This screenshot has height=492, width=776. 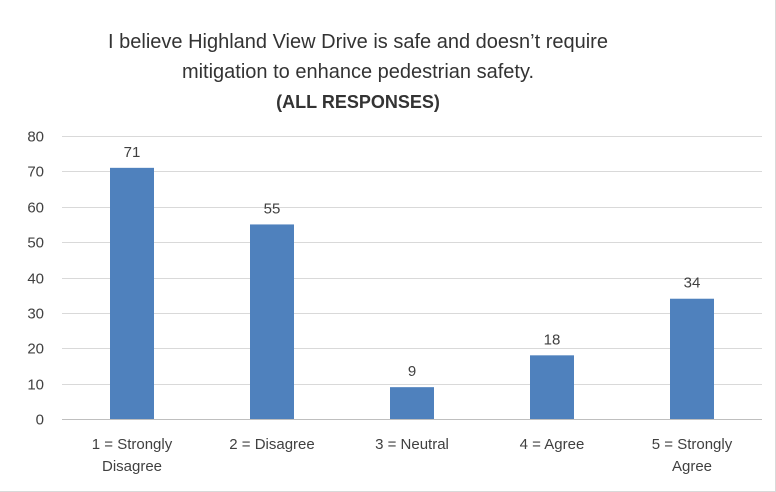 What do you see at coordinates (35, 172) in the screenshot?
I see `y-tick-label: 70` at bounding box center [35, 172].